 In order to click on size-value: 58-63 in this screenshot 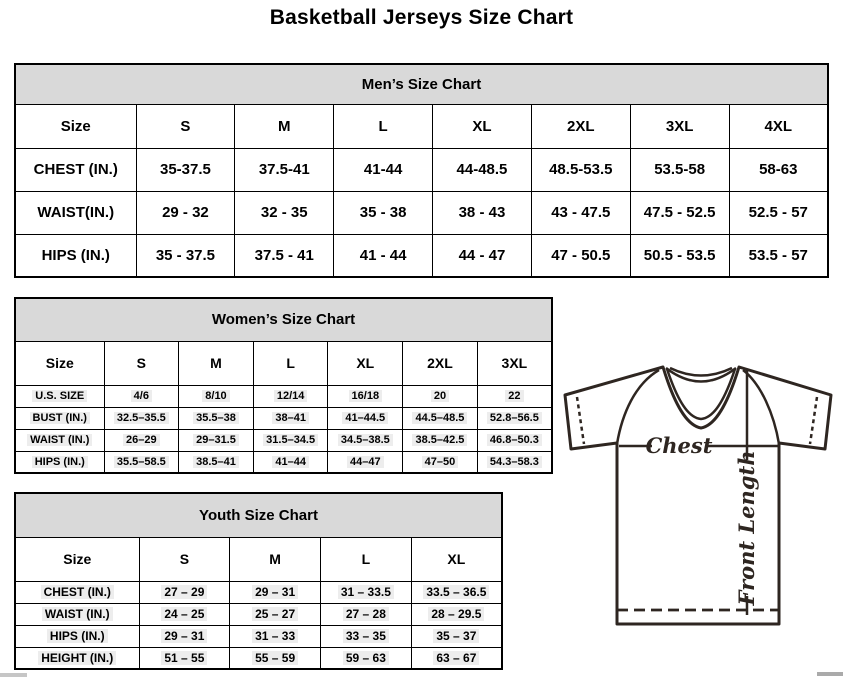, I will do `click(778, 169)`.